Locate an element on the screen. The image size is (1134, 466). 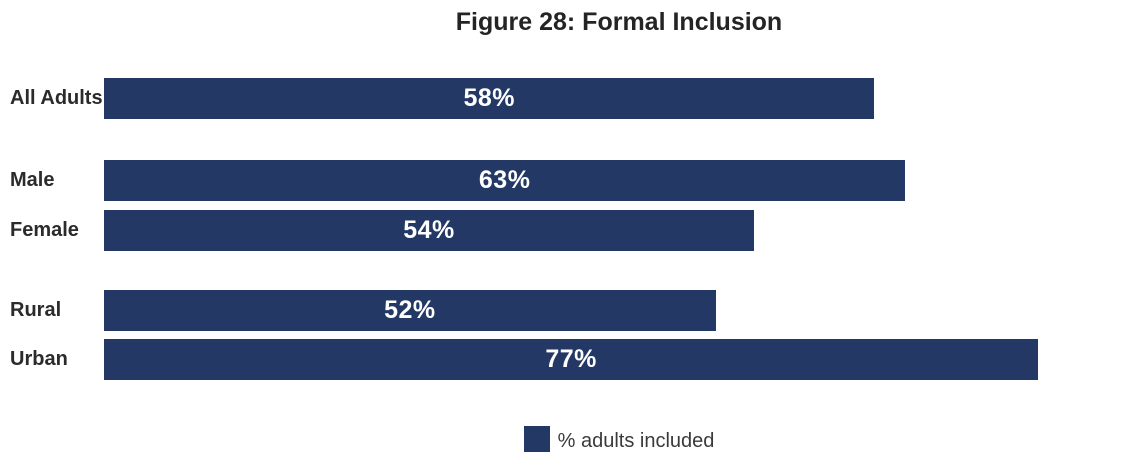
bar-rural: 52% is located at coordinates (410, 310).